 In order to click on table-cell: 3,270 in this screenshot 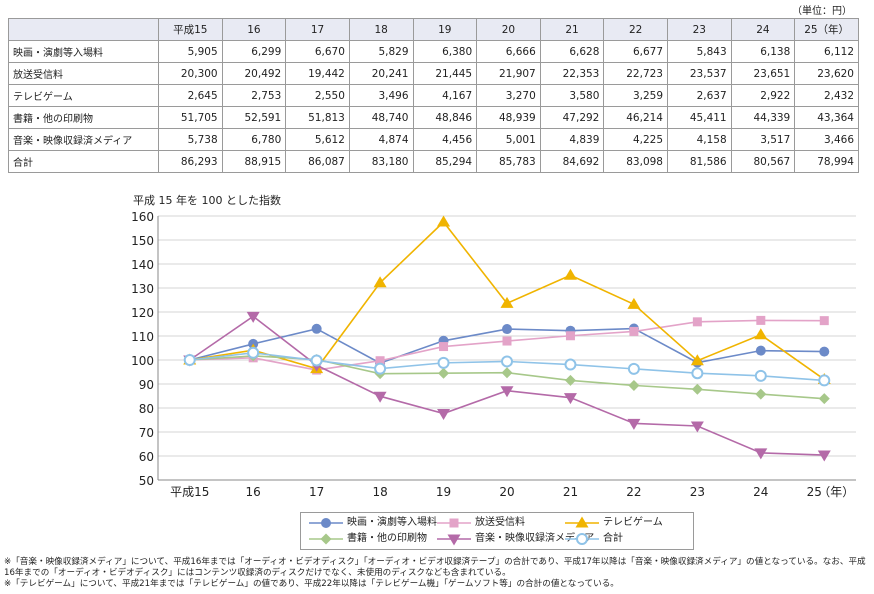, I will do `click(508, 95)`.